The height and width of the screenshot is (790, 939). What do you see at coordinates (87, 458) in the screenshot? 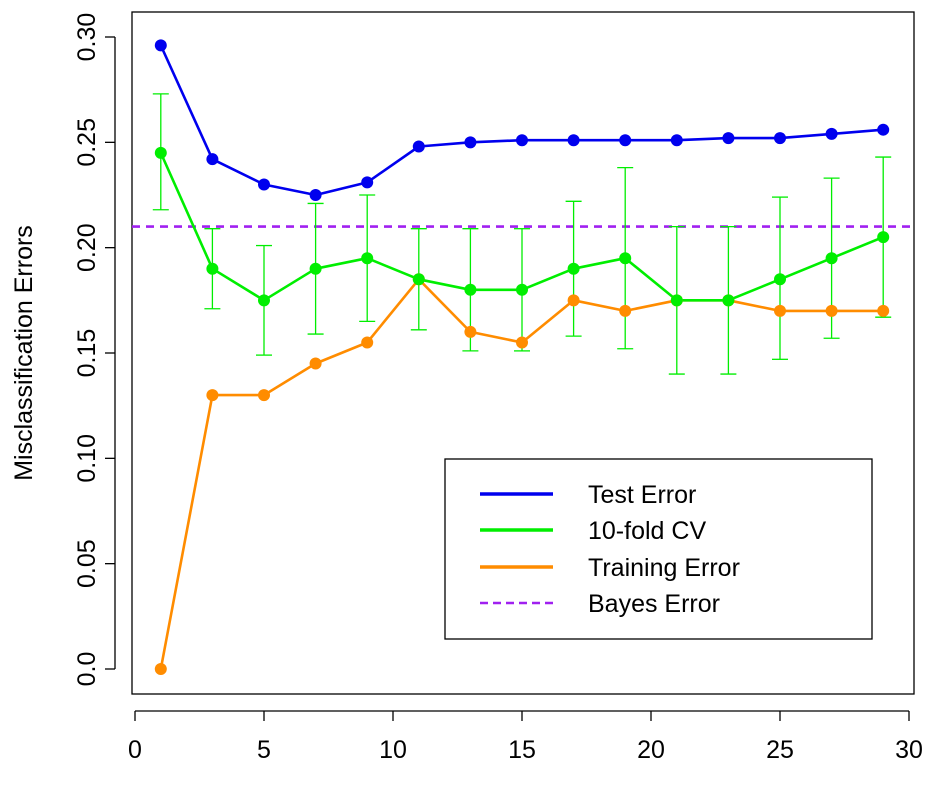
I see `y-tick-label: 0.10` at bounding box center [87, 458].